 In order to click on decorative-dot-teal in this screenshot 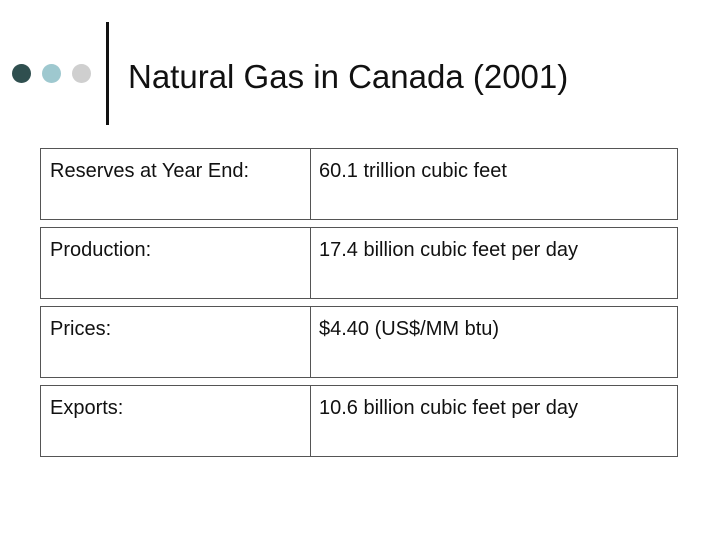, I will do `click(51, 73)`.